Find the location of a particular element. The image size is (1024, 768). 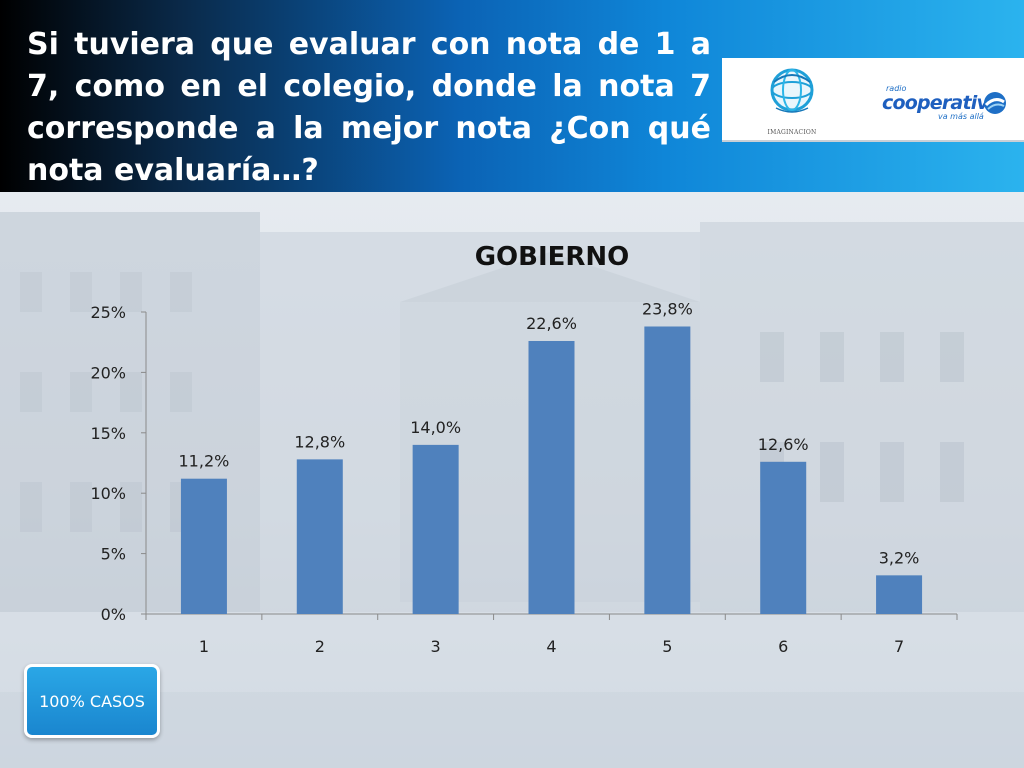

data-label: 3,2% is located at coordinates (899, 557).